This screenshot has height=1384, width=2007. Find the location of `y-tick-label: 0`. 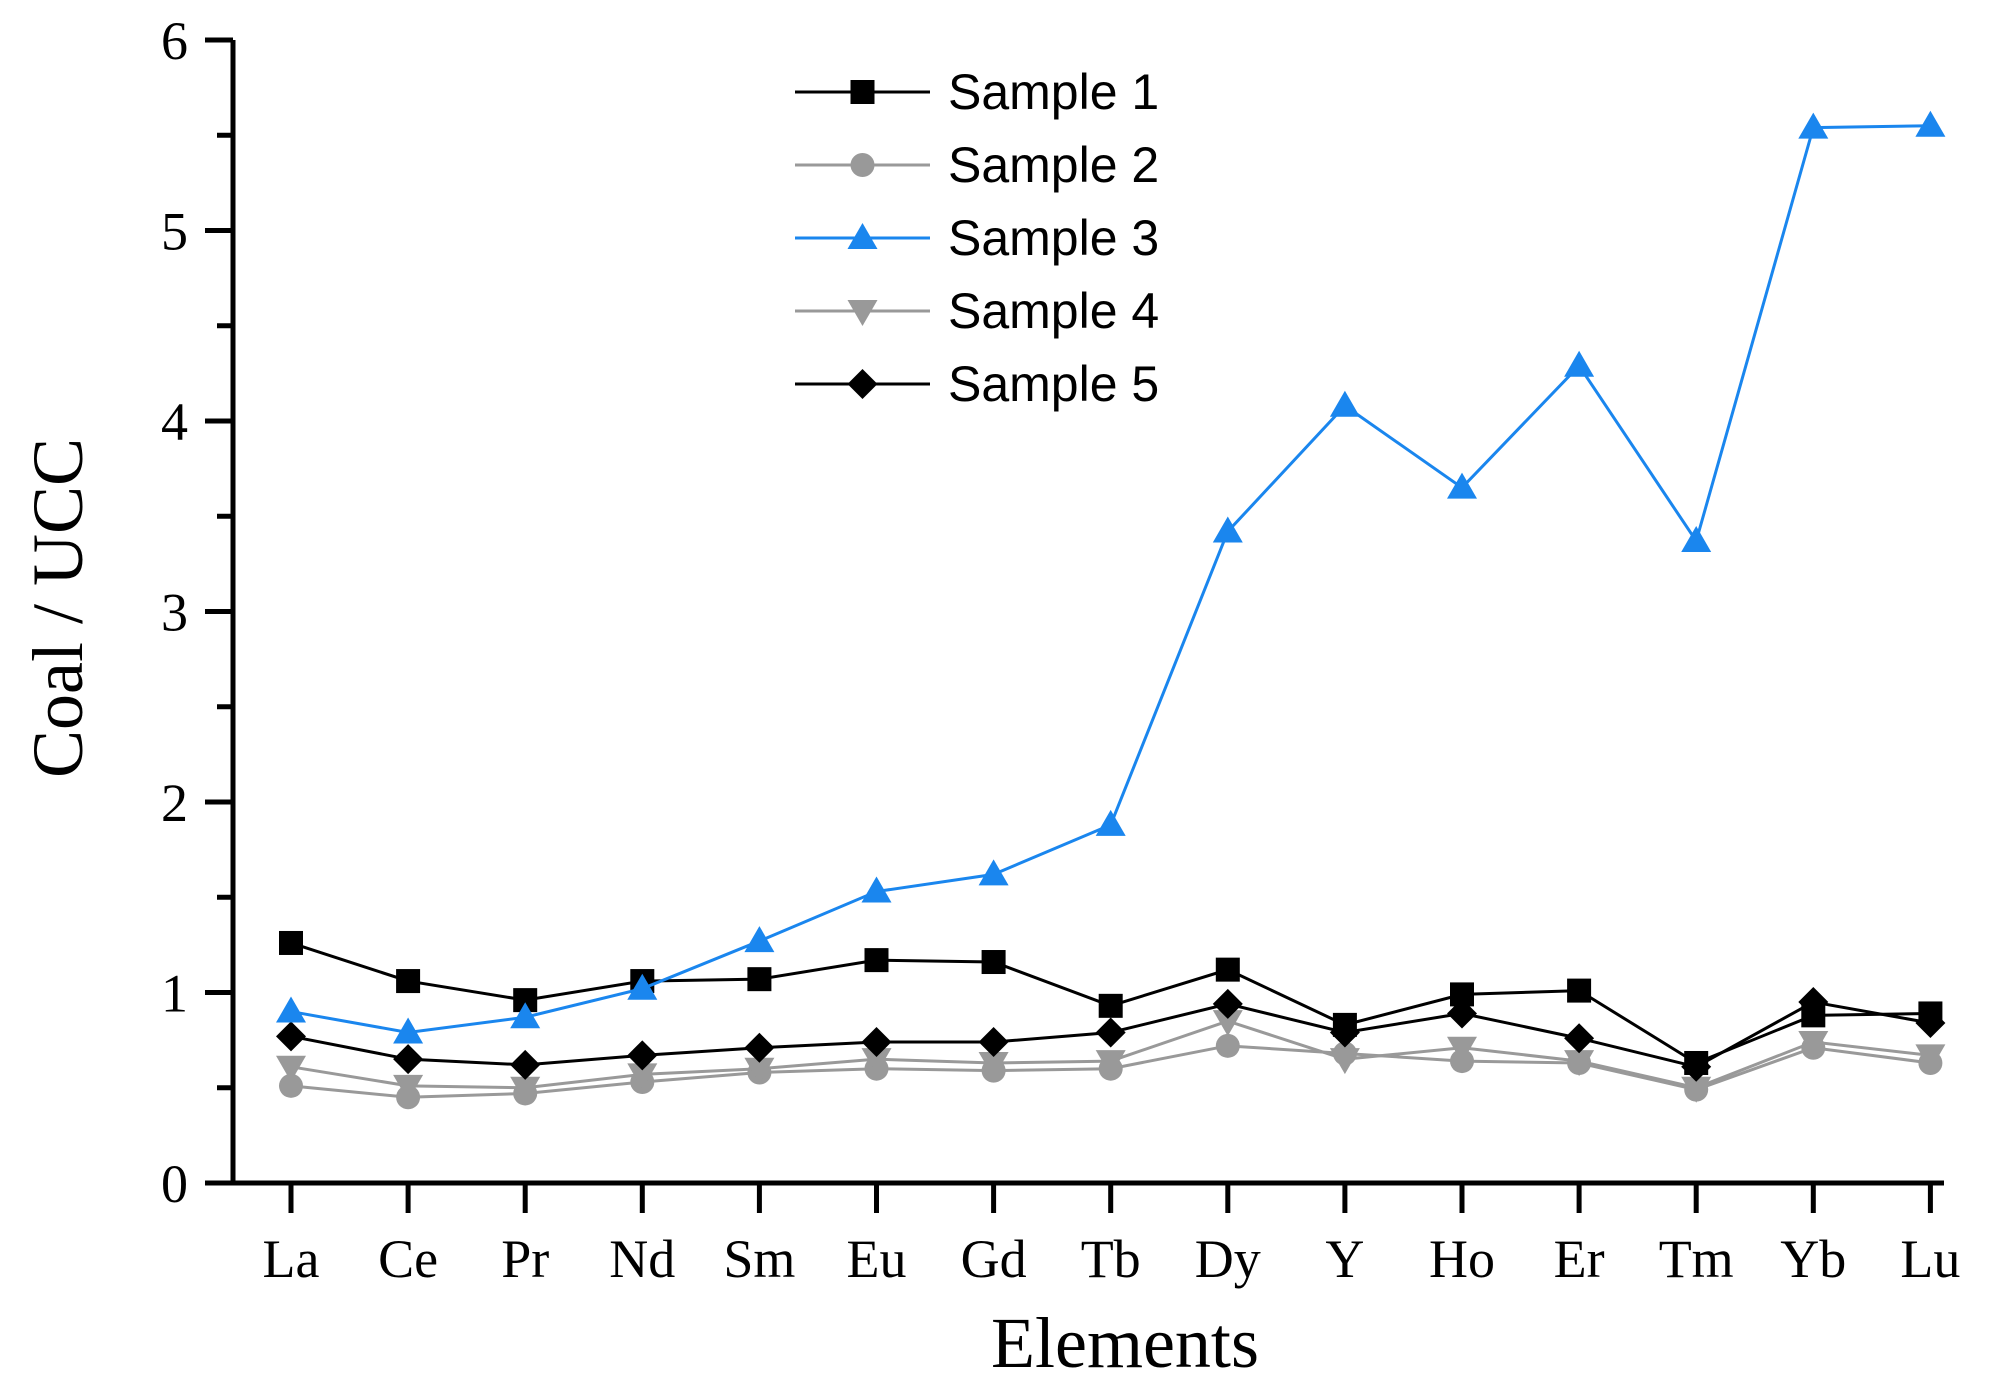

y-tick-label: 0 is located at coordinates (174, 1184).